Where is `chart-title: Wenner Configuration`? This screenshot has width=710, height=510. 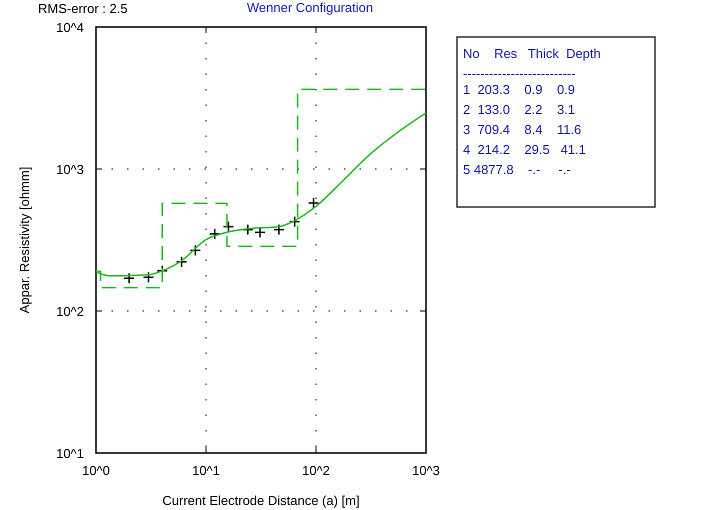 chart-title: Wenner Configuration is located at coordinates (310, 7).